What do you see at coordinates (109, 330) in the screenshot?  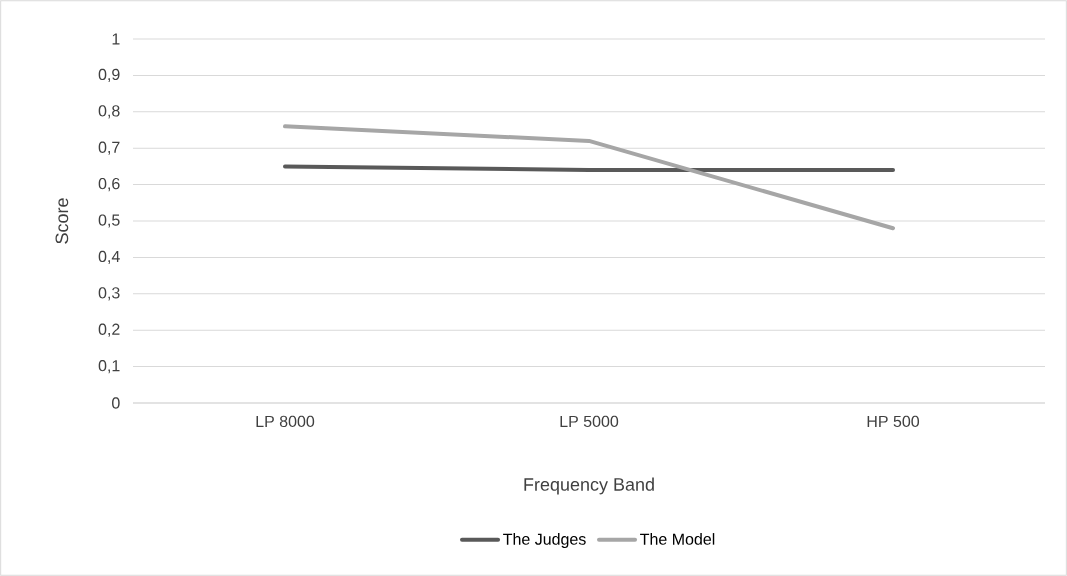 I see `y-tick-label: 0,2` at bounding box center [109, 330].